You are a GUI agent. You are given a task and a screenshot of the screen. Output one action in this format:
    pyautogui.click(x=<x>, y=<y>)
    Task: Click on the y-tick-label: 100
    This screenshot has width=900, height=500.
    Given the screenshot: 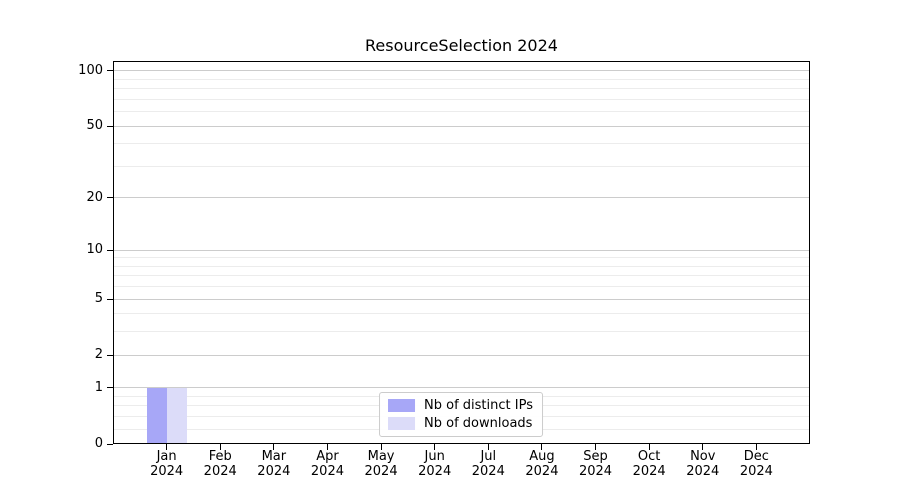 What is the action you would take?
    pyautogui.click(x=90, y=70)
    